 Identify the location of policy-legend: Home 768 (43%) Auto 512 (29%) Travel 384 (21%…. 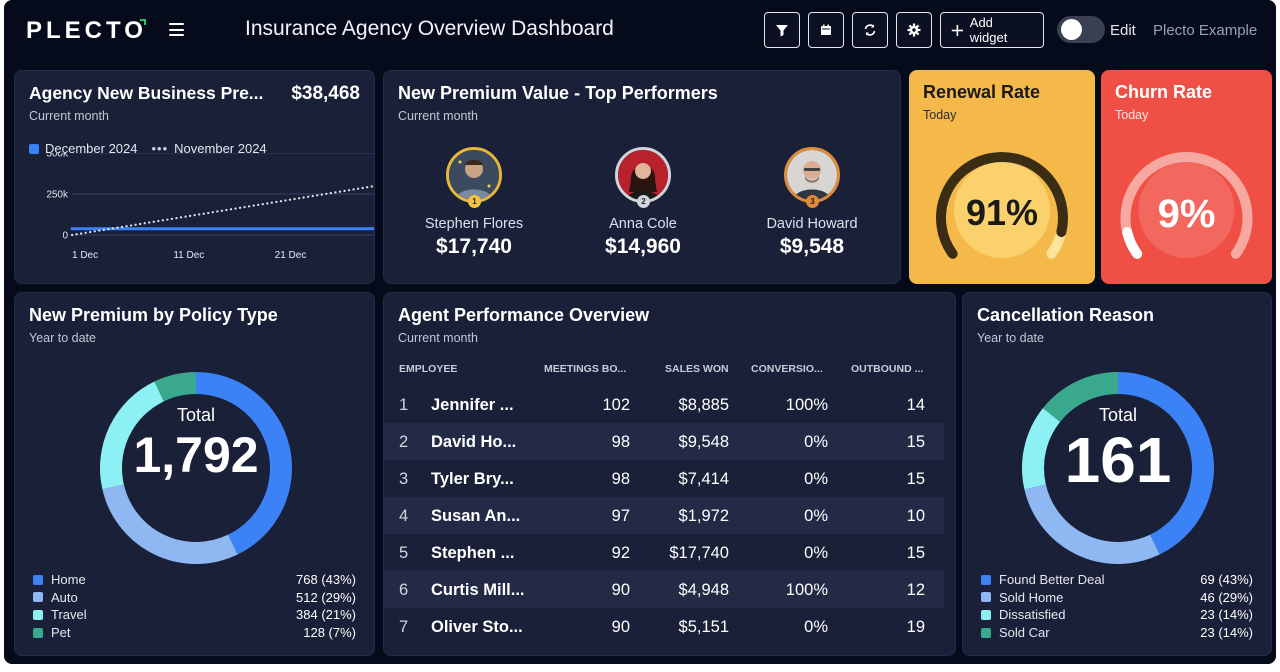
(194, 606).